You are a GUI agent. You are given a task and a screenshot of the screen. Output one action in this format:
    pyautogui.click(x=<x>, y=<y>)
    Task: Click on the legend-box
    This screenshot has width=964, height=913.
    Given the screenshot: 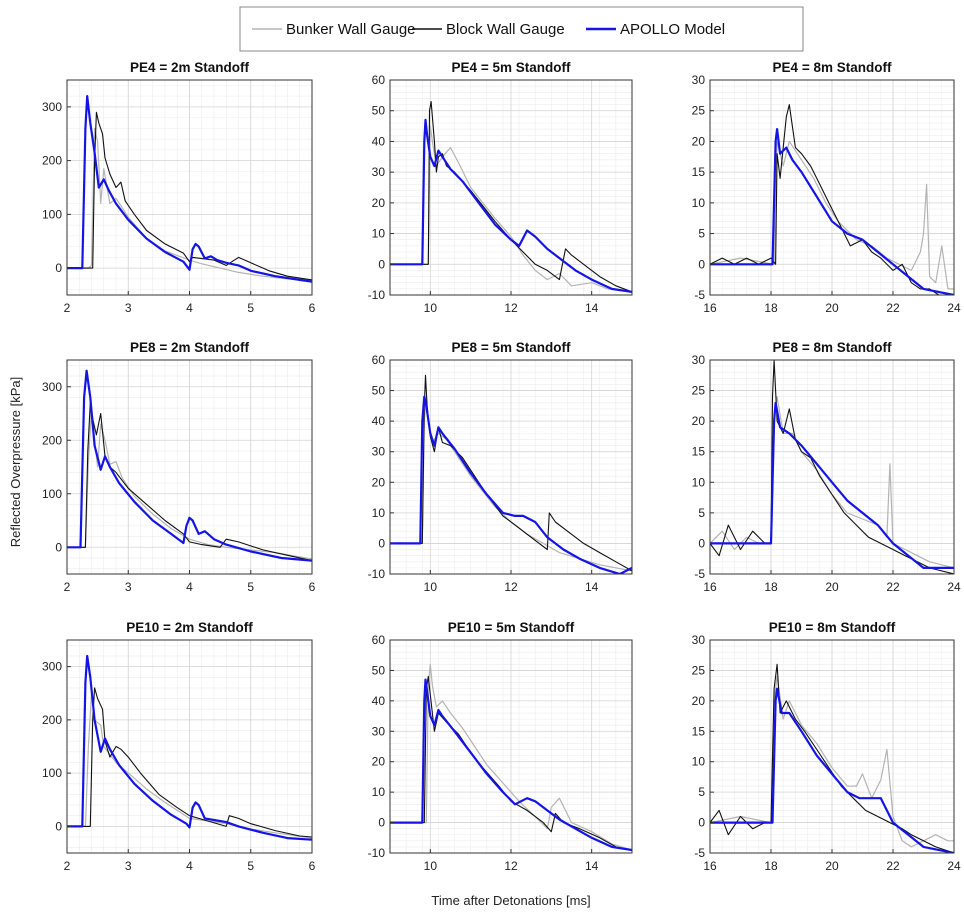 What is the action you would take?
    pyautogui.click(x=521, y=29)
    